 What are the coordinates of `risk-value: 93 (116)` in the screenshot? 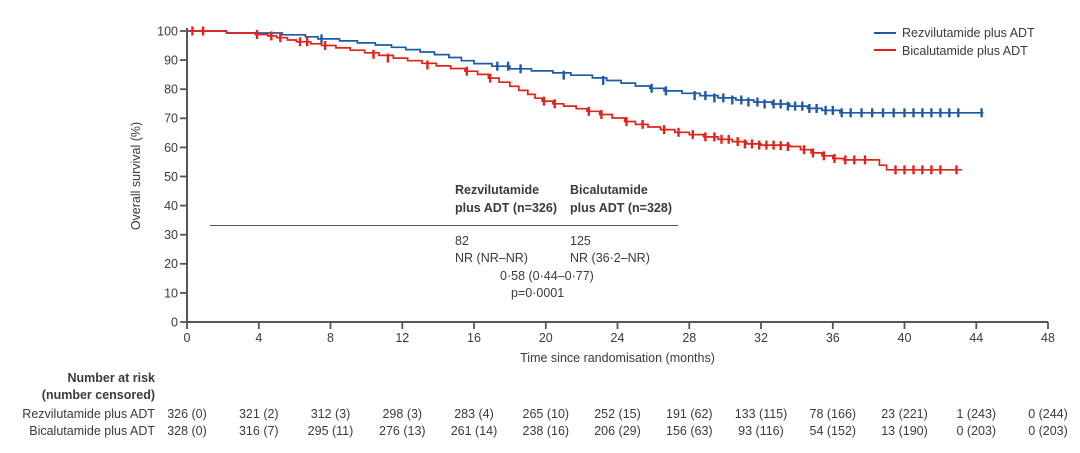 It's located at (761, 431).